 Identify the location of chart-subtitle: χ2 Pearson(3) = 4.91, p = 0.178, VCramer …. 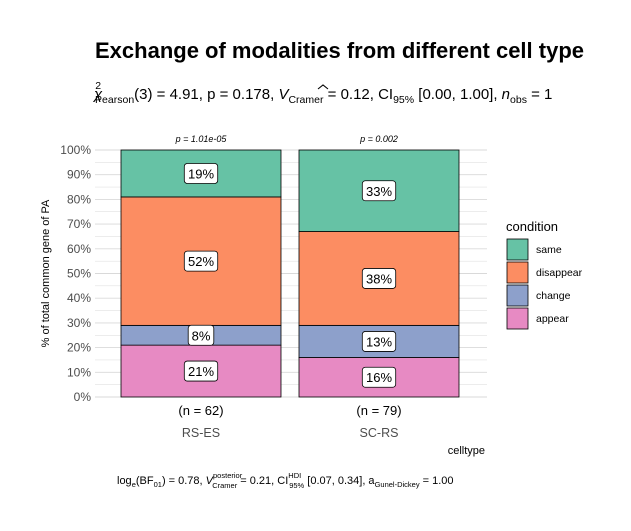
(322, 93).